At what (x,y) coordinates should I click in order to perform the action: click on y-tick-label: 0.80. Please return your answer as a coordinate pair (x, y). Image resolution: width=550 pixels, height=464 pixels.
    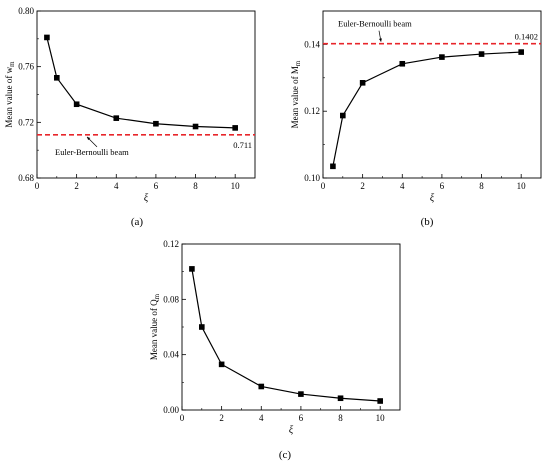
    Looking at the image, I should click on (26, 11).